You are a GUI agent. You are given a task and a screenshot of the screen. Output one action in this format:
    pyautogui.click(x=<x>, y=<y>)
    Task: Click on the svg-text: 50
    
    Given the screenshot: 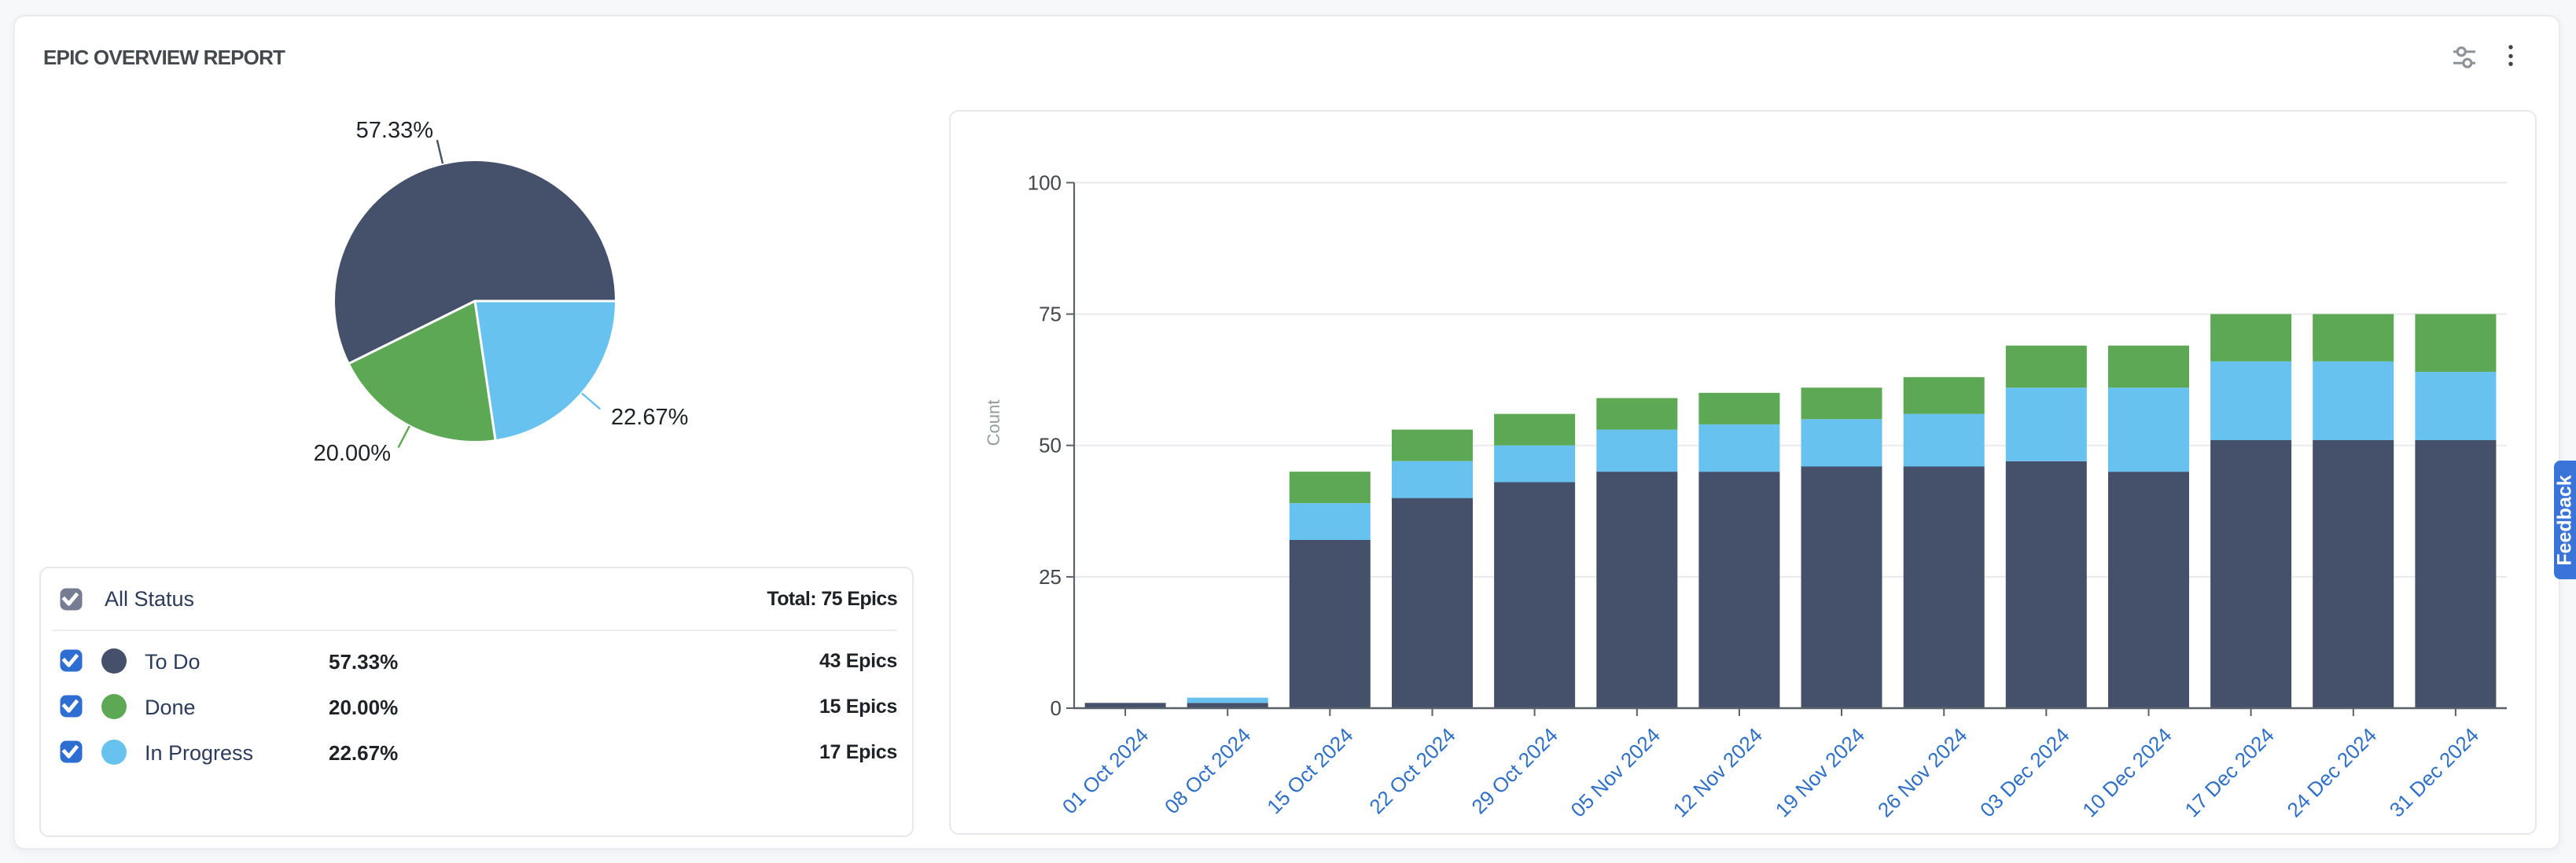 What is the action you would take?
    pyautogui.click(x=1050, y=445)
    